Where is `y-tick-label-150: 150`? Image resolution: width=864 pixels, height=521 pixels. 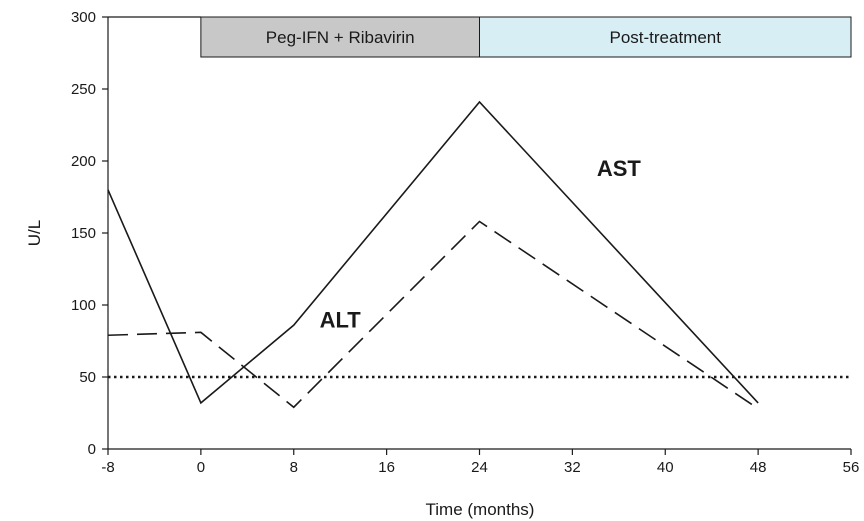
y-tick-label-150: 150 is located at coordinates (83, 233).